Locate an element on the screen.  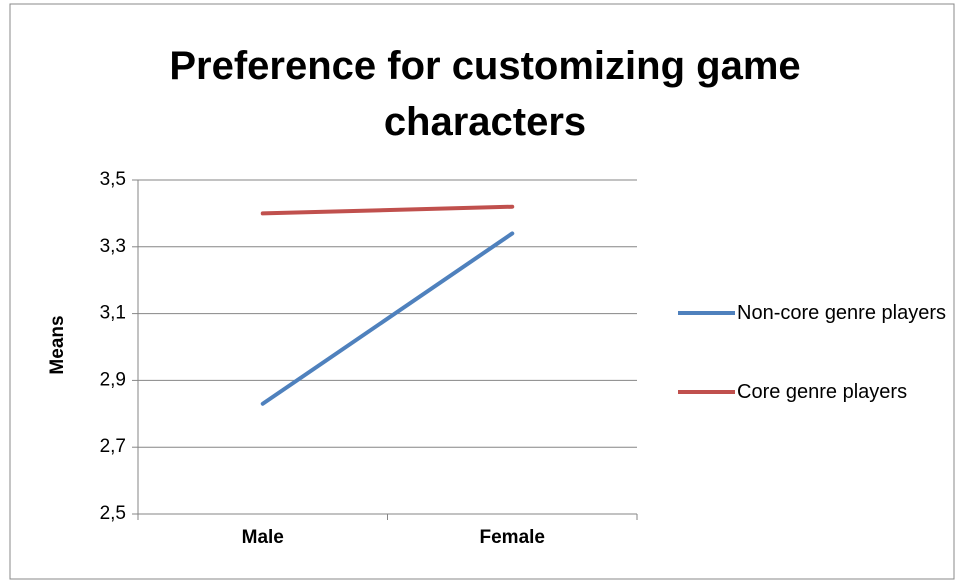
y-tick-label: 2,7 is located at coordinates (113, 446).